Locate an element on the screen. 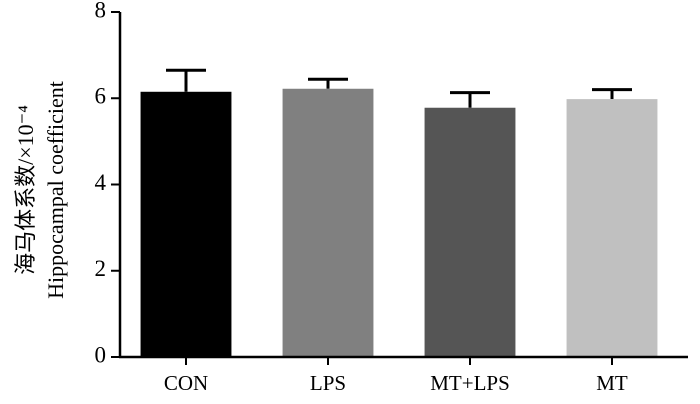  x-tick-label: MT is located at coordinates (612, 383).